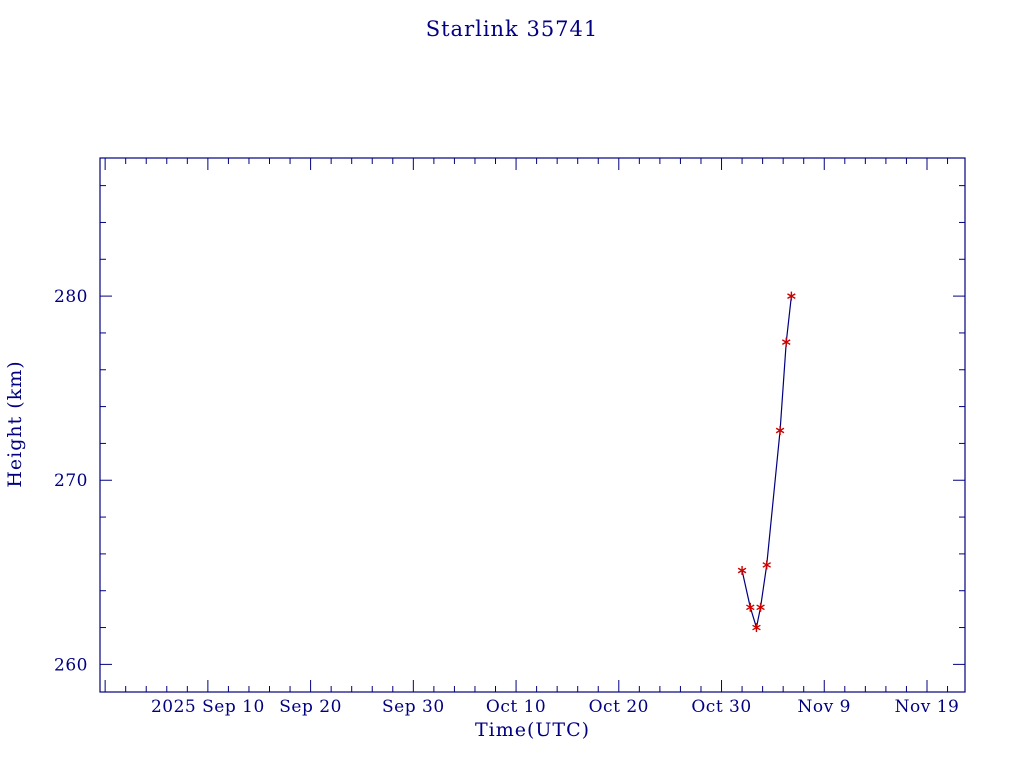 This screenshot has height=768, width=1024. Describe the element at coordinates (619, 707) in the screenshot. I see `x-tick-label: Oct 20` at that location.